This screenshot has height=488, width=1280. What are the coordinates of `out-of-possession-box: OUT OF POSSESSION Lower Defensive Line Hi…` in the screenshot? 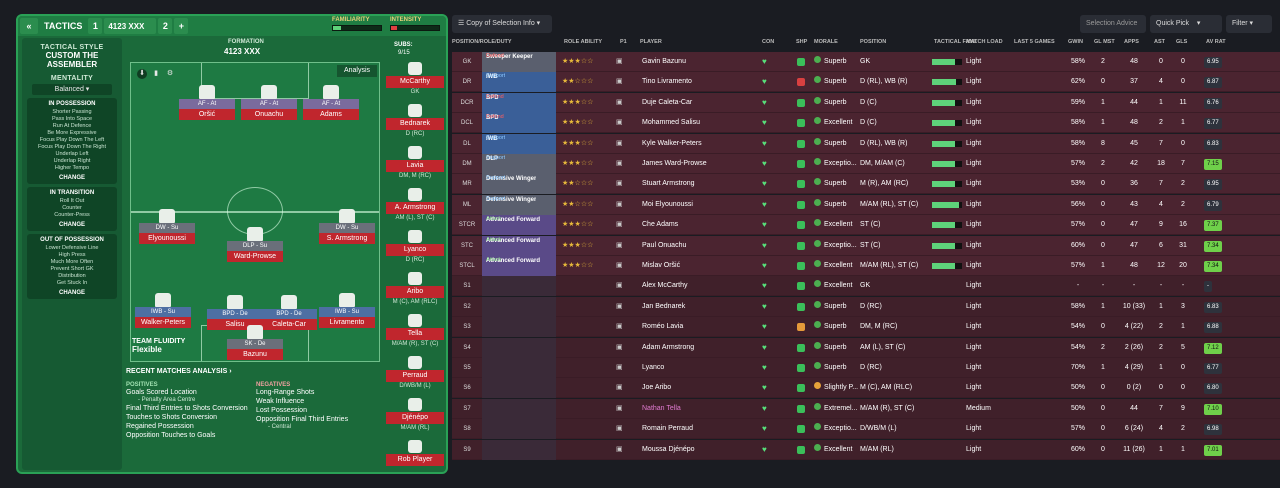 It's located at (72, 266).